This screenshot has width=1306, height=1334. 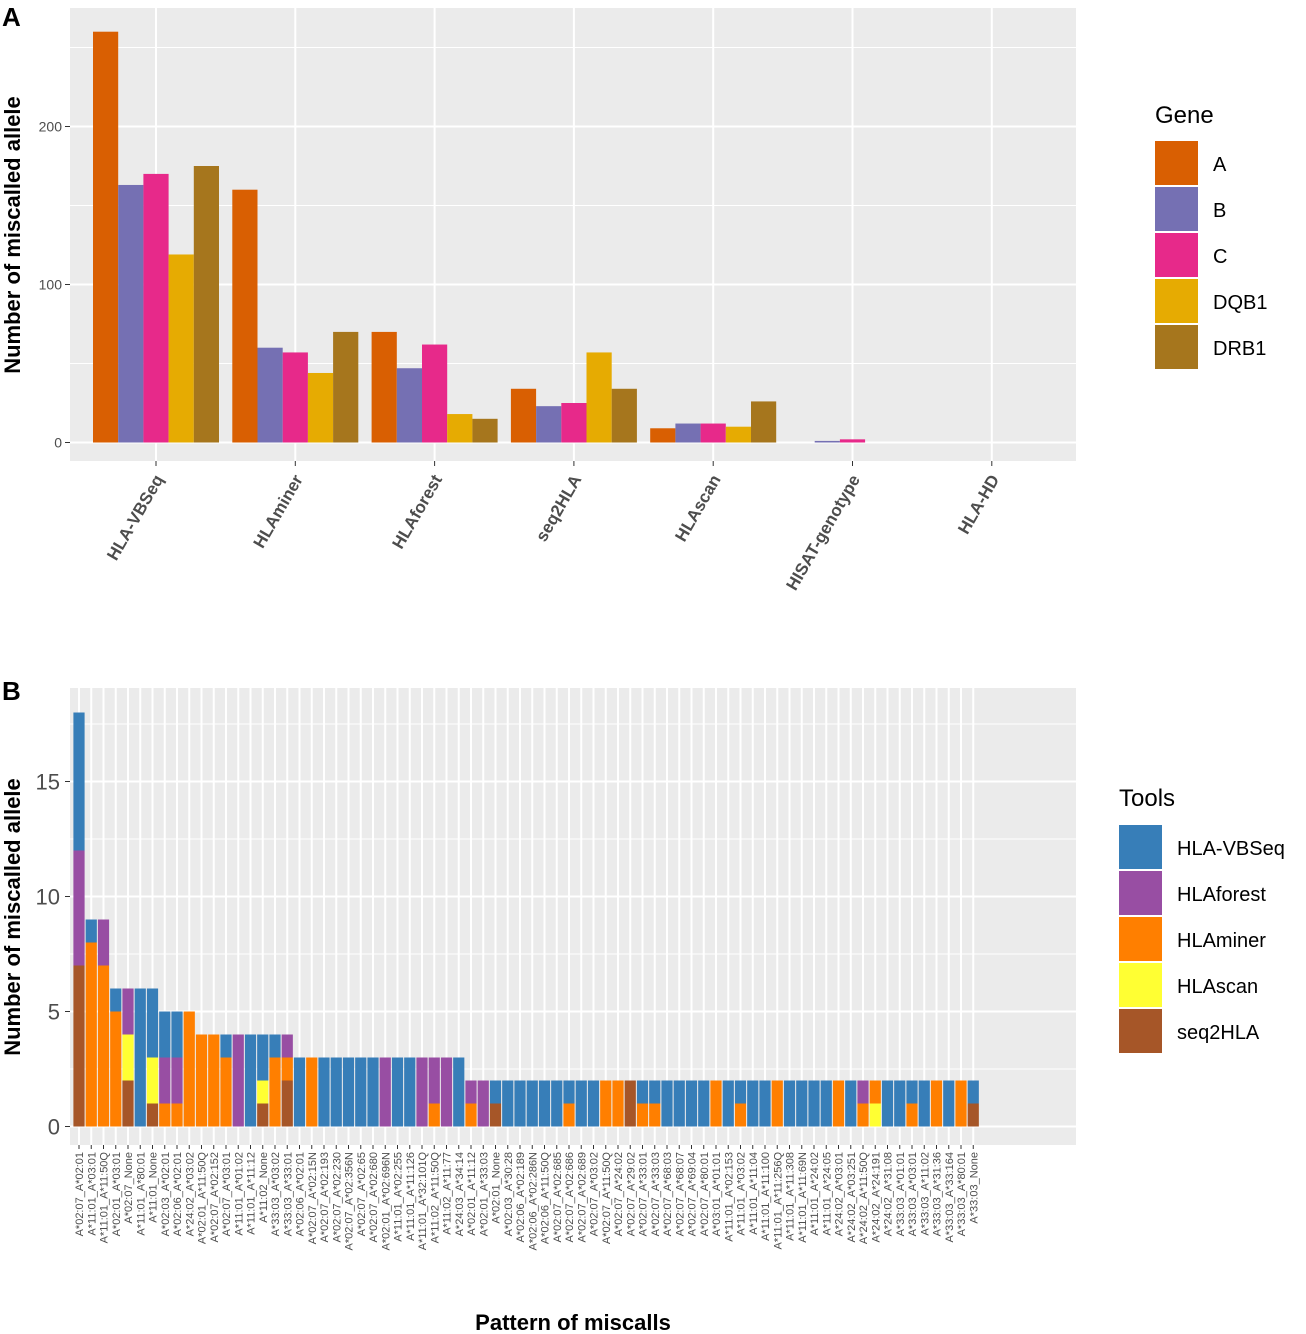 I want to click on panel-b-x-tick-label: A*02:03_A*30:28, so click(x=509, y=1194).